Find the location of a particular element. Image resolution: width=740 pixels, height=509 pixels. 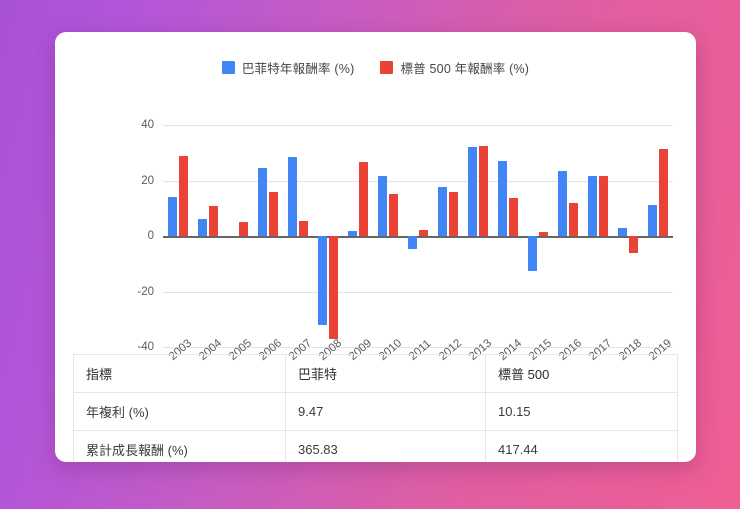

legend-label-sp500: 標普 500 年報酬率 (%) is located at coordinates (465, 69).